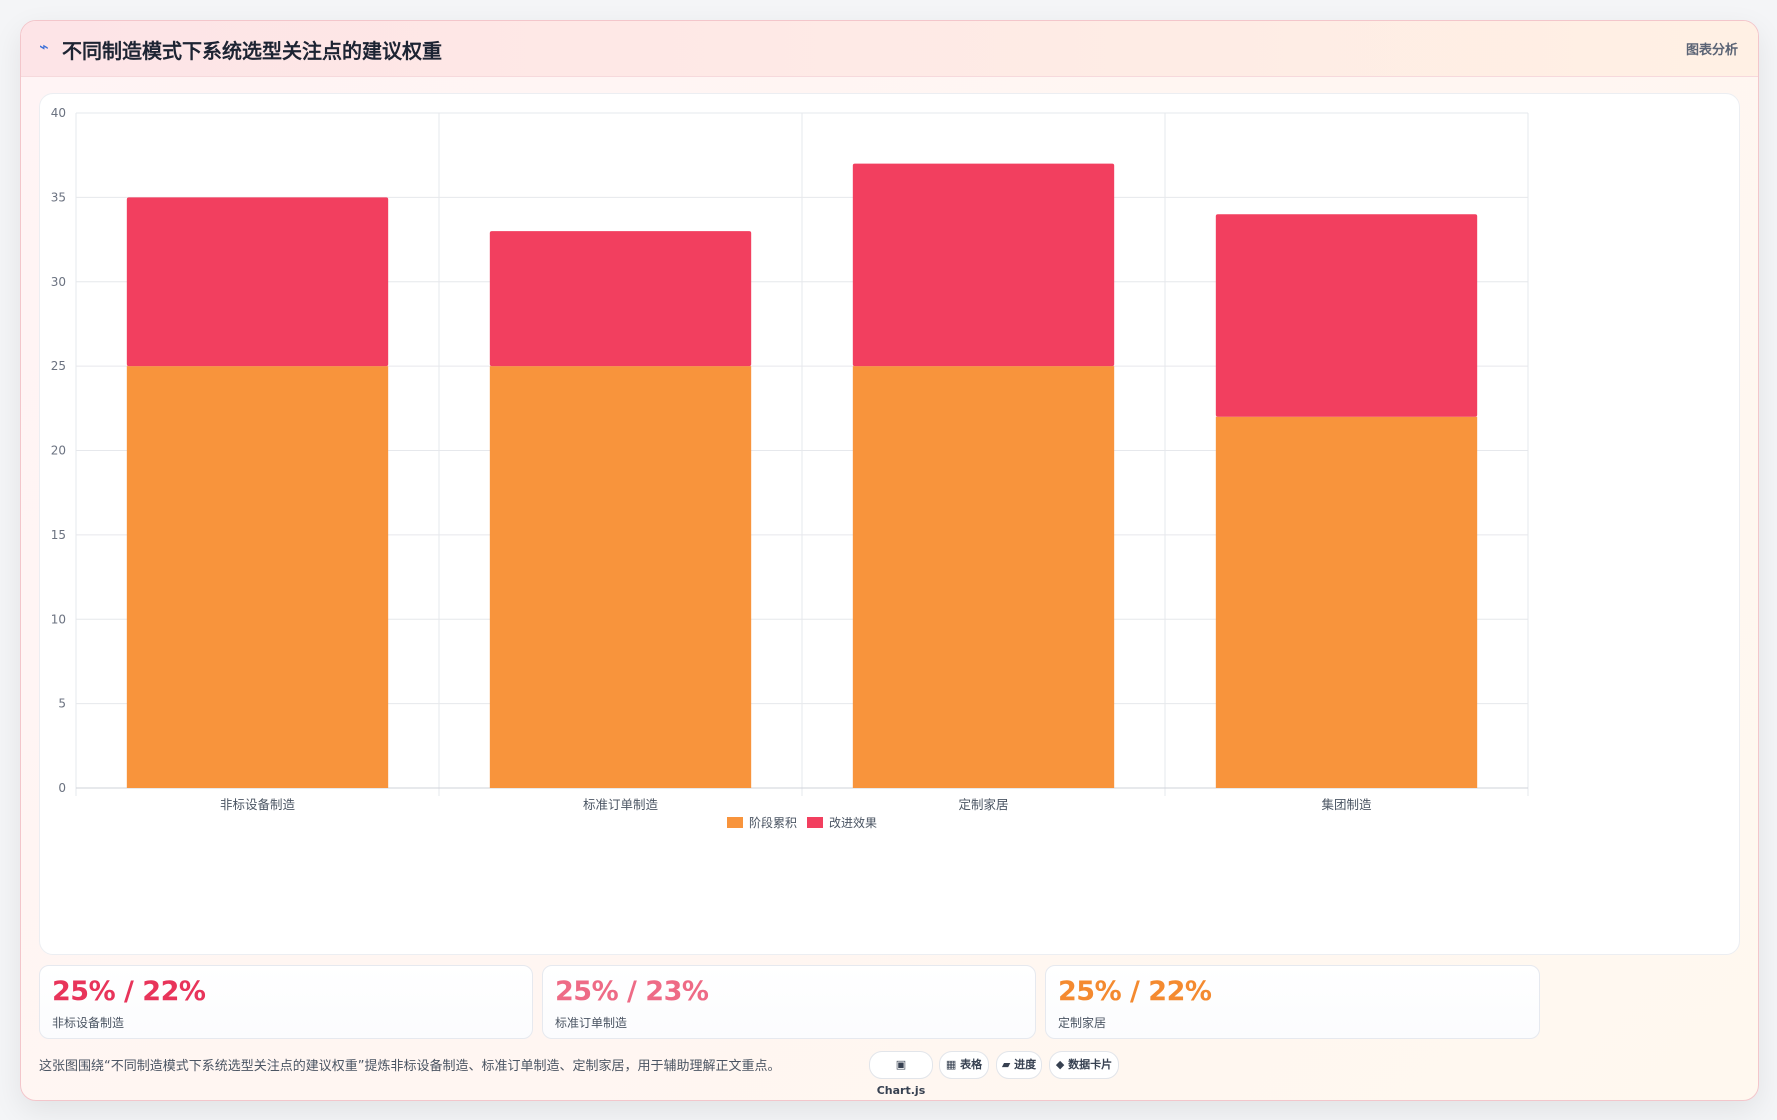 This screenshot has width=1777, height=1120. I want to click on x-tick-label: 标准订单制造, so click(621, 804).